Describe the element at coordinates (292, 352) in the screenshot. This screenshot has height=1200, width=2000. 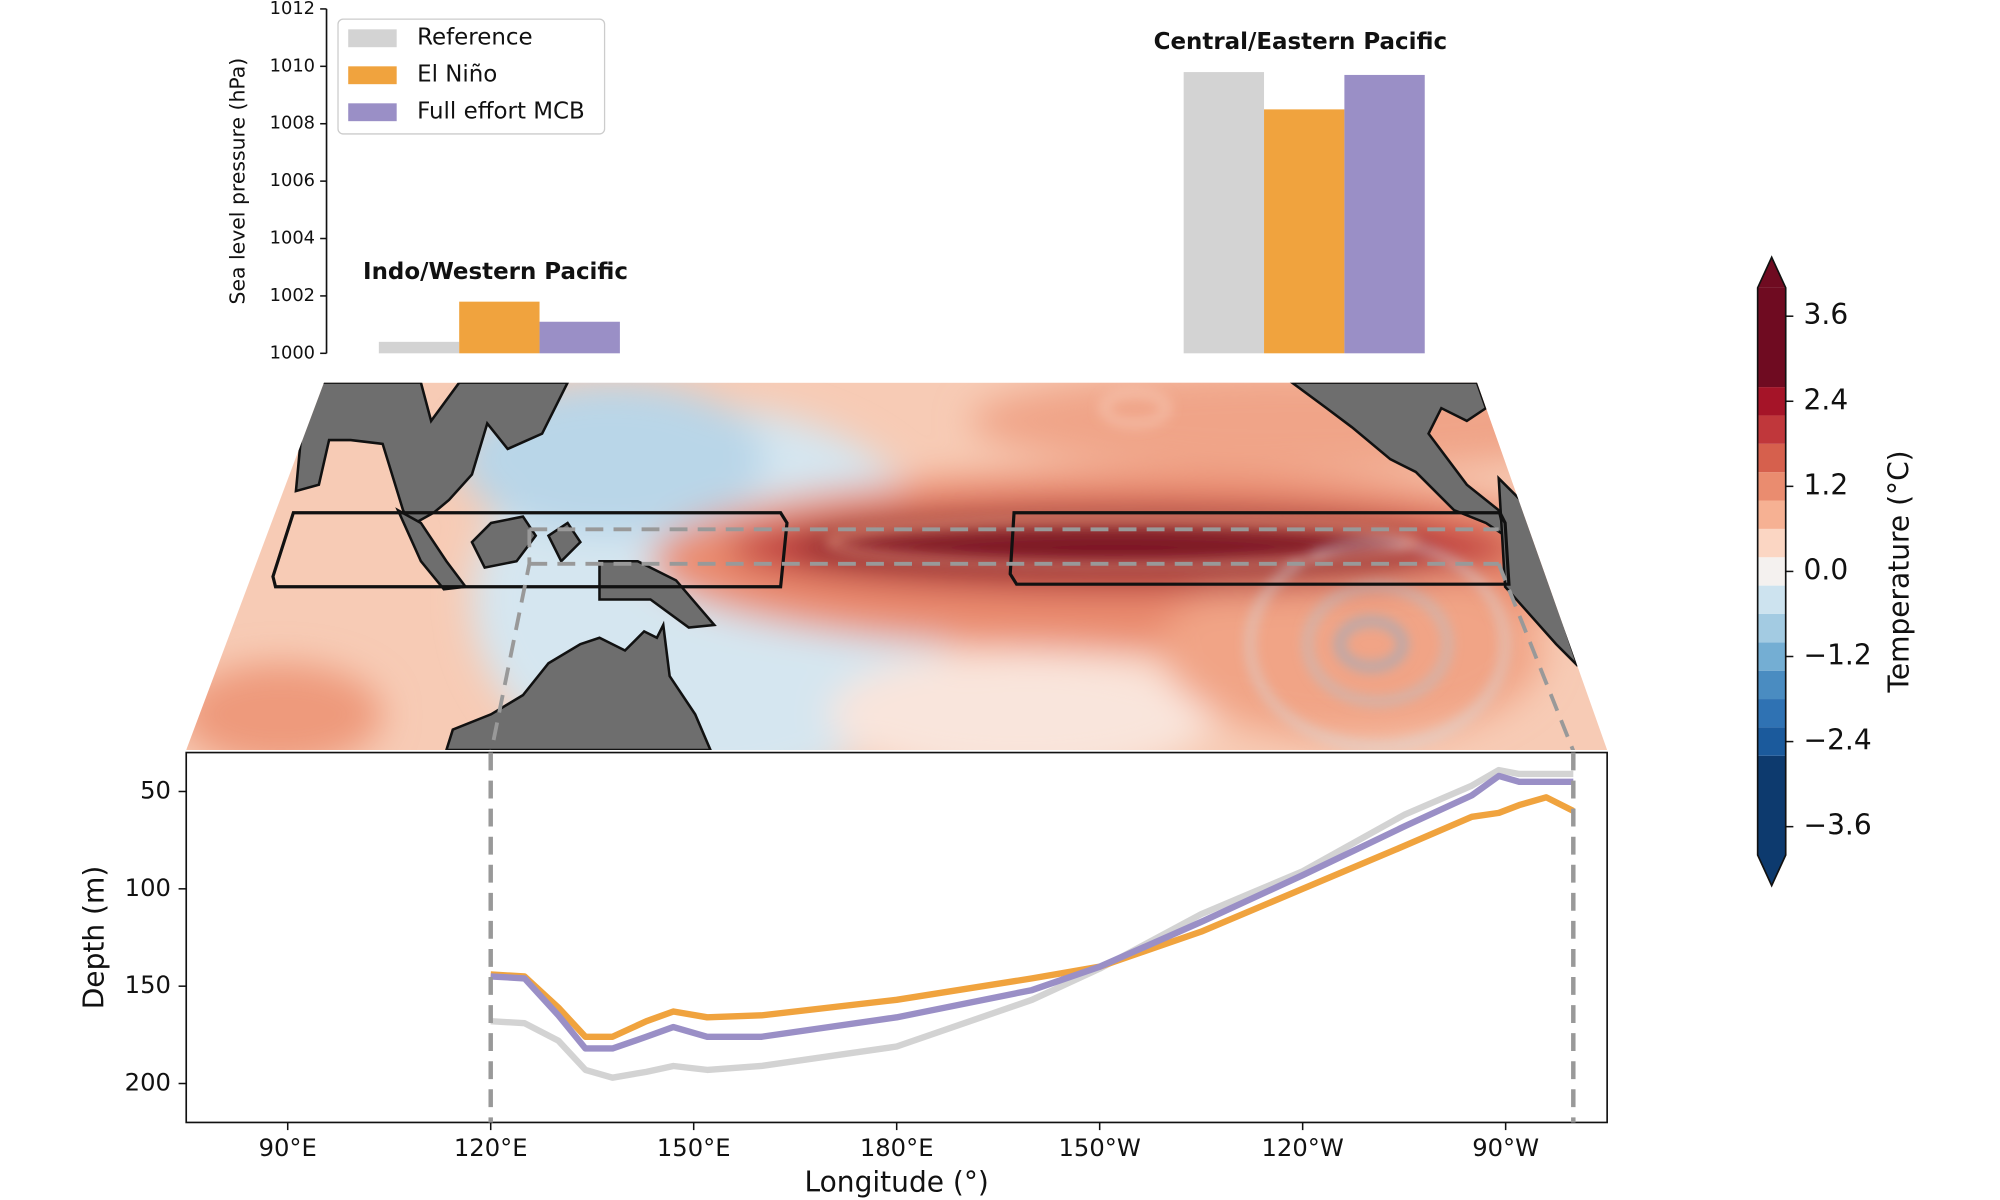
I see `y-tick-label: 1000` at that location.